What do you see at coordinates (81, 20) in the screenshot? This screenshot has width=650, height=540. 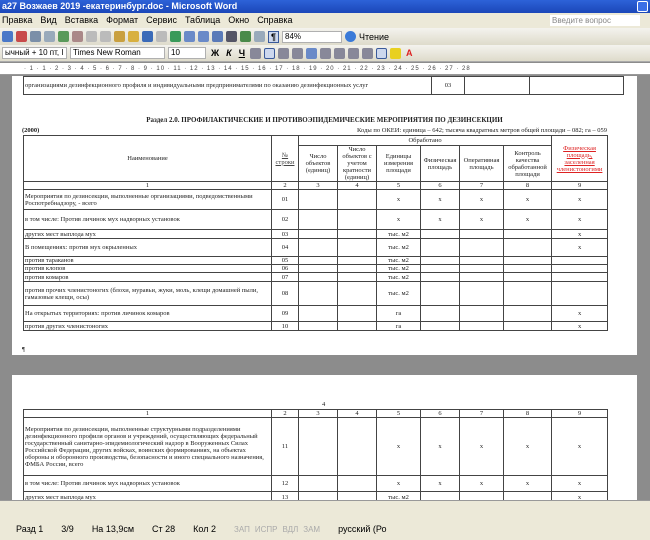 I see `menu-item: Вставка` at bounding box center [81, 20].